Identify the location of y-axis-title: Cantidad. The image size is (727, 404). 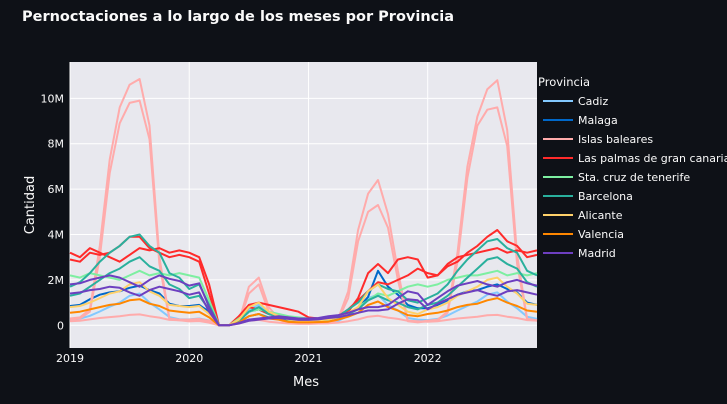
(30, 205).